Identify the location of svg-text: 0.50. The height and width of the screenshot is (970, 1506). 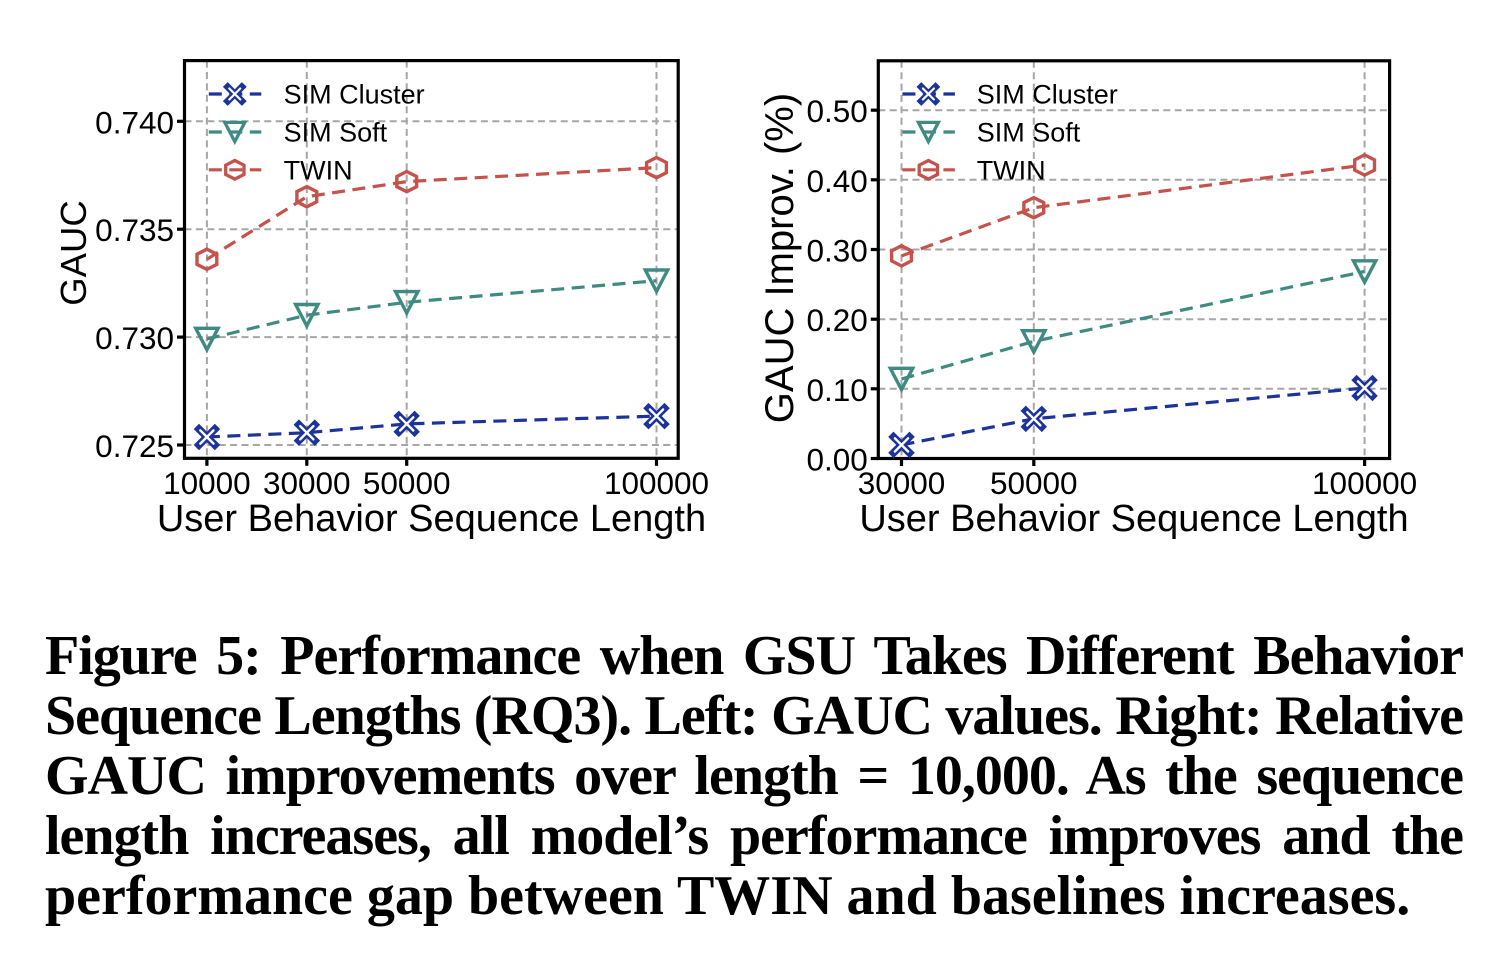
(836, 111).